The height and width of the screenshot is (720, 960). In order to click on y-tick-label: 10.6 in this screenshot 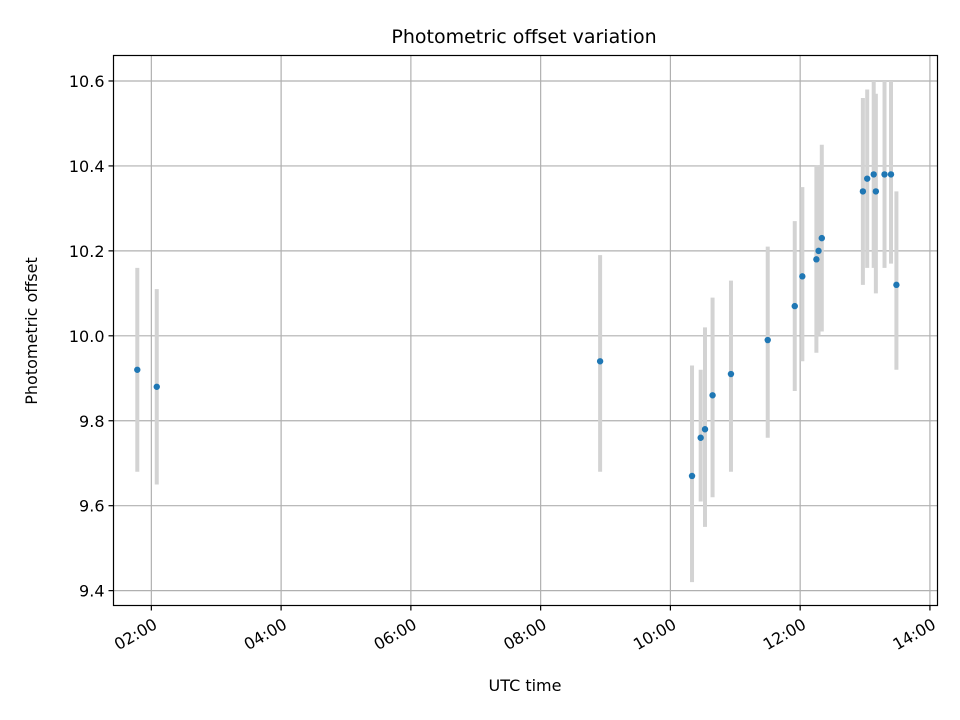, I will do `click(87, 81)`.